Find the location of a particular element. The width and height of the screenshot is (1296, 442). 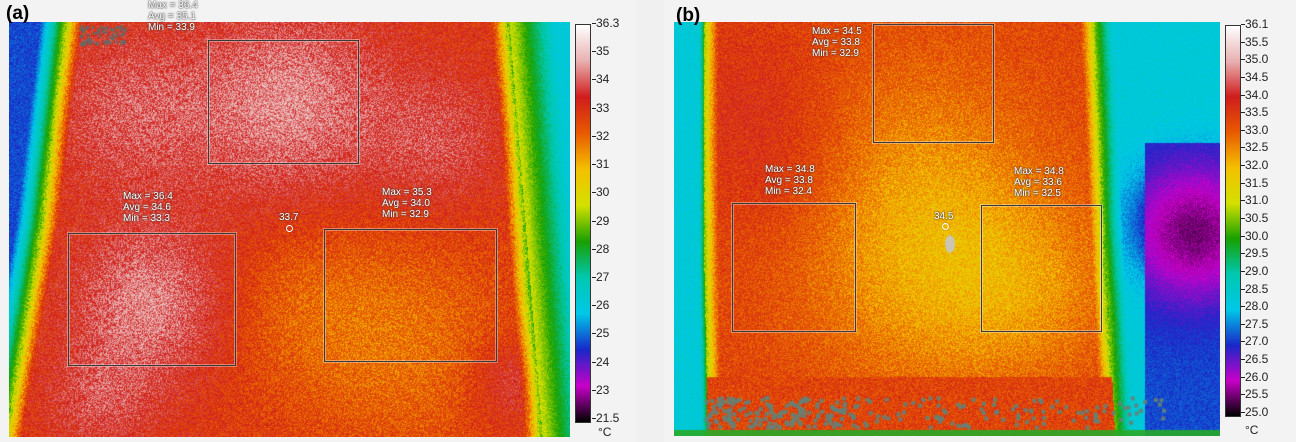

scale-tick-label: 29 is located at coordinates (600, 220).